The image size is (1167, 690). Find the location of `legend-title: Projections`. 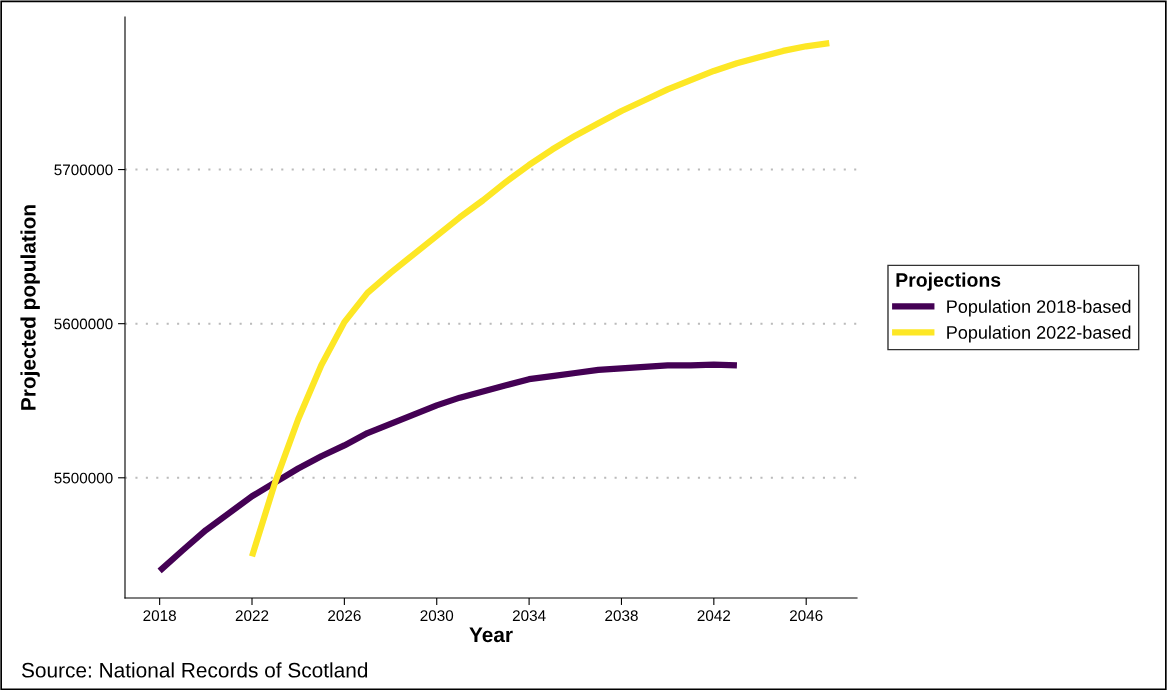

legend-title: Projections is located at coordinates (948, 281).